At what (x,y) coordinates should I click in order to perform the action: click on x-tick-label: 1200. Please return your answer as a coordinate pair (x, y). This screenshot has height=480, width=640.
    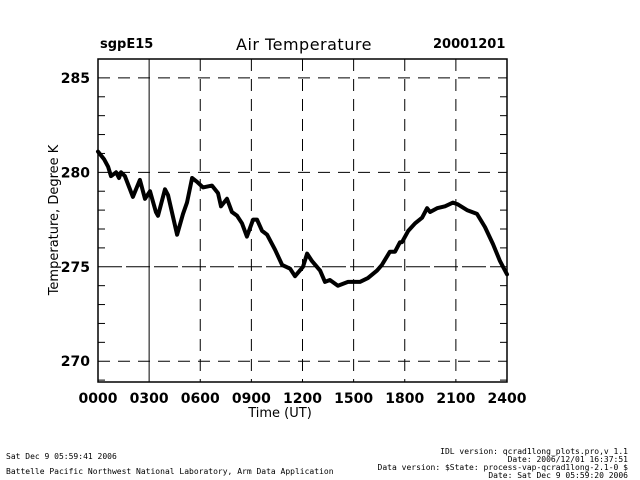
    Looking at the image, I should click on (302, 399).